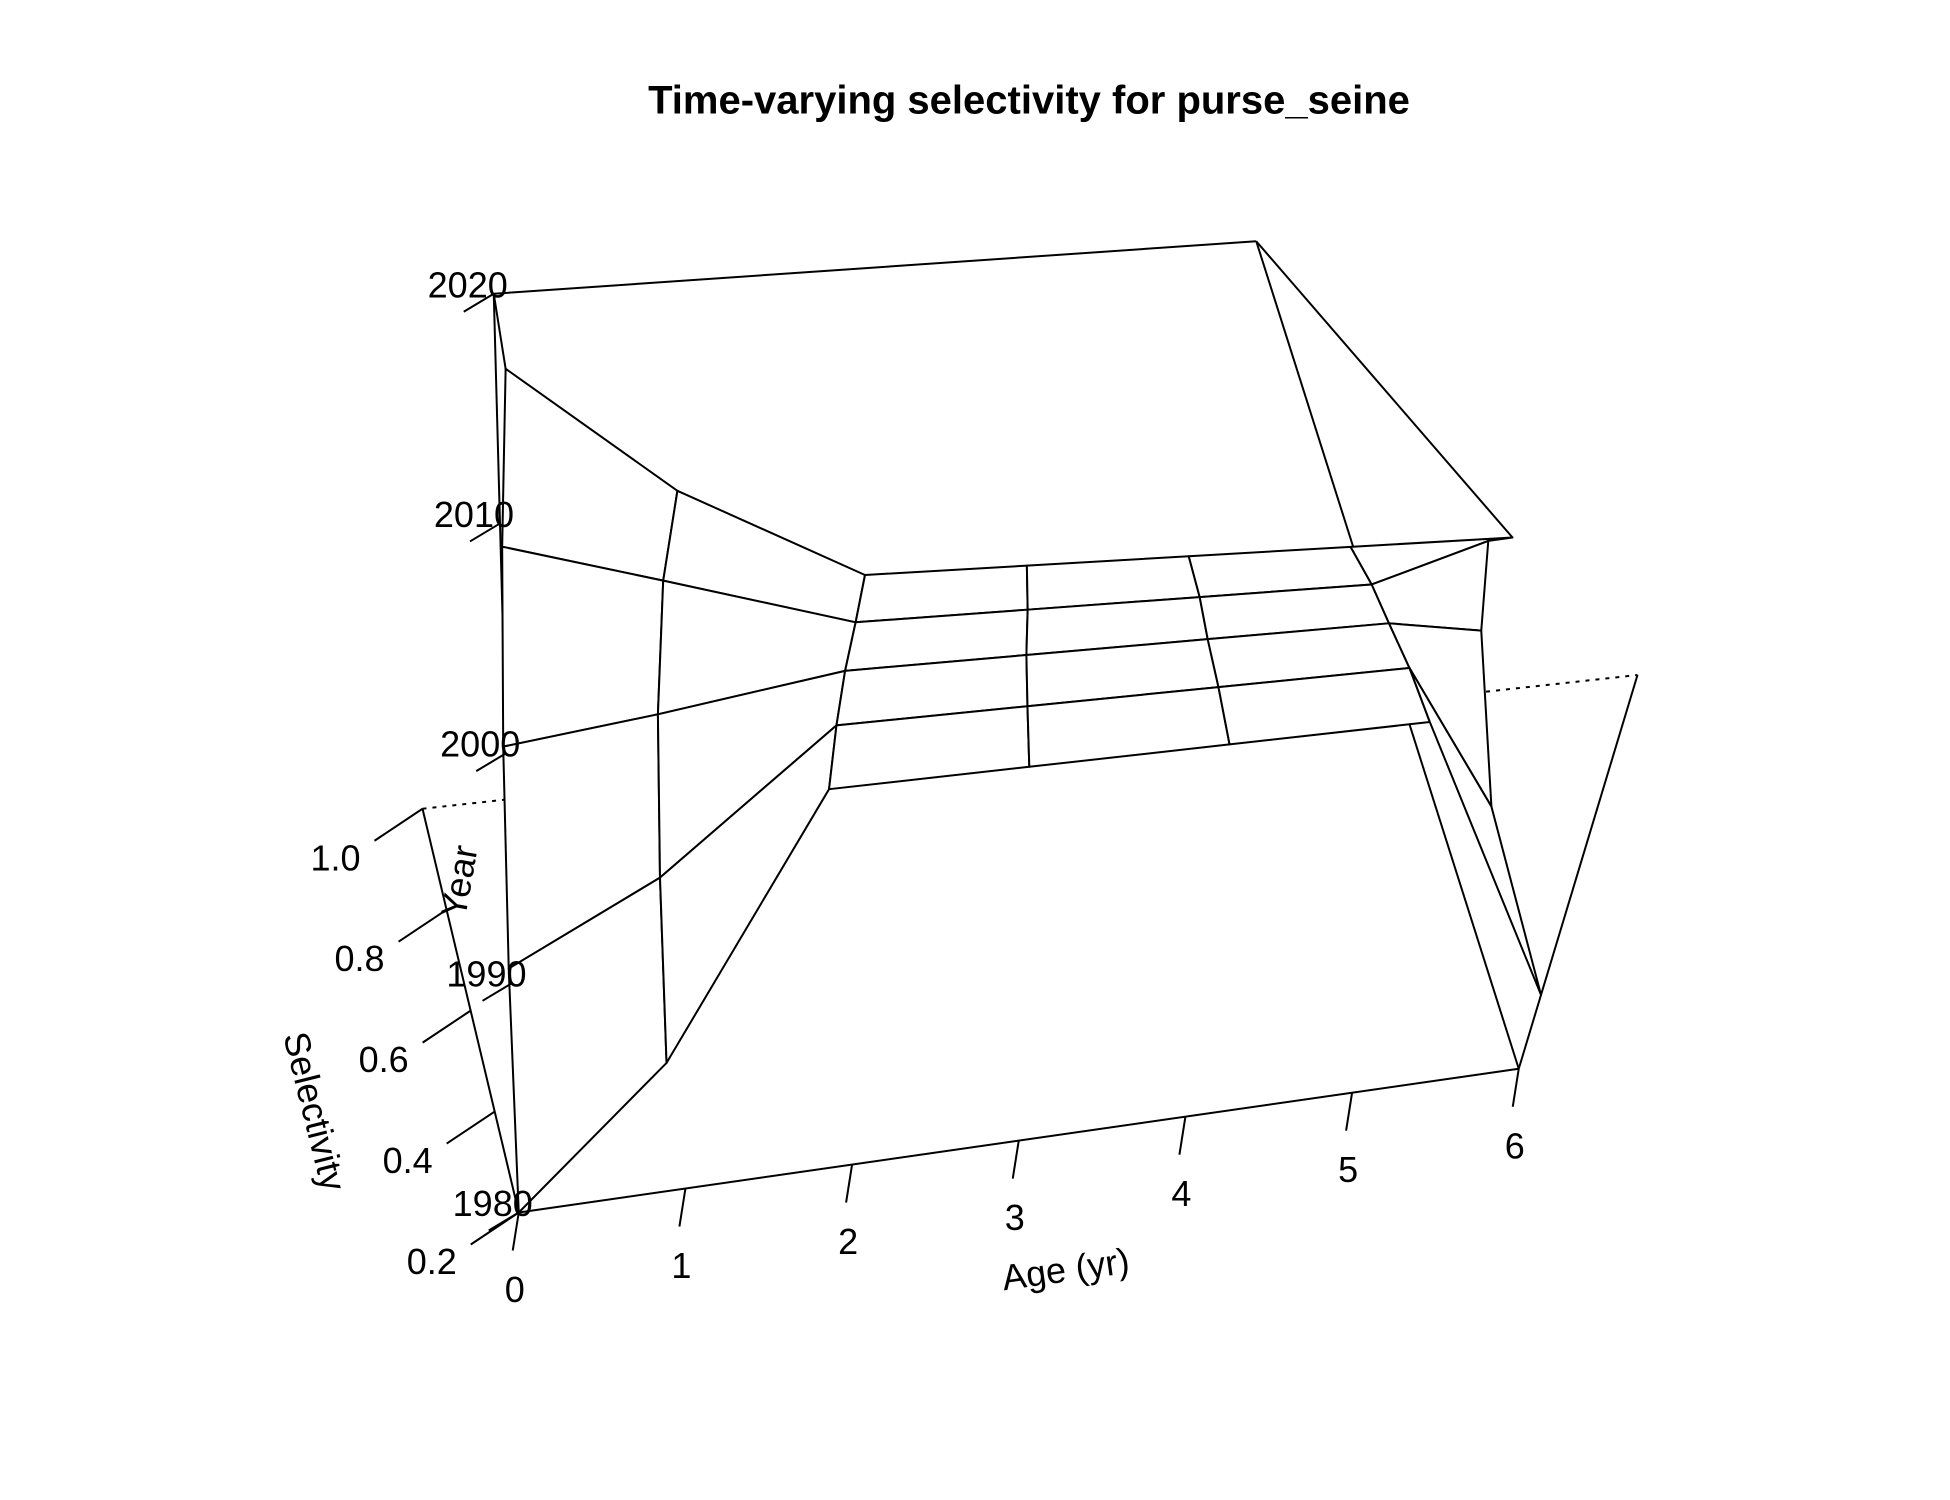  Describe the element at coordinates (474, 514) in the screenshot. I see `y-tick-label: 2010` at that location.